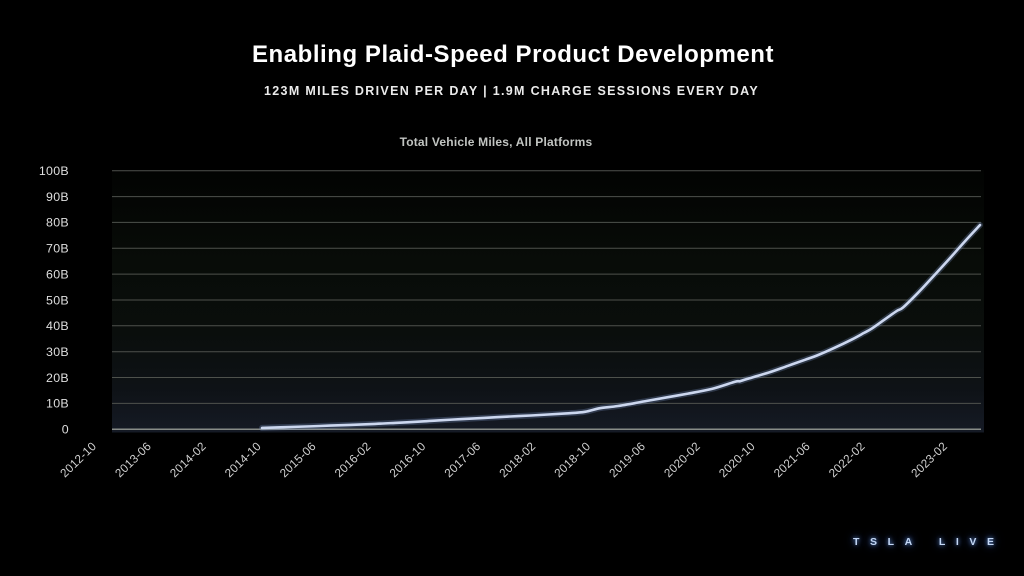 This screenshot has height=576, width=1024. I want to click on svg-text: 2014-10, so click(243, 459).